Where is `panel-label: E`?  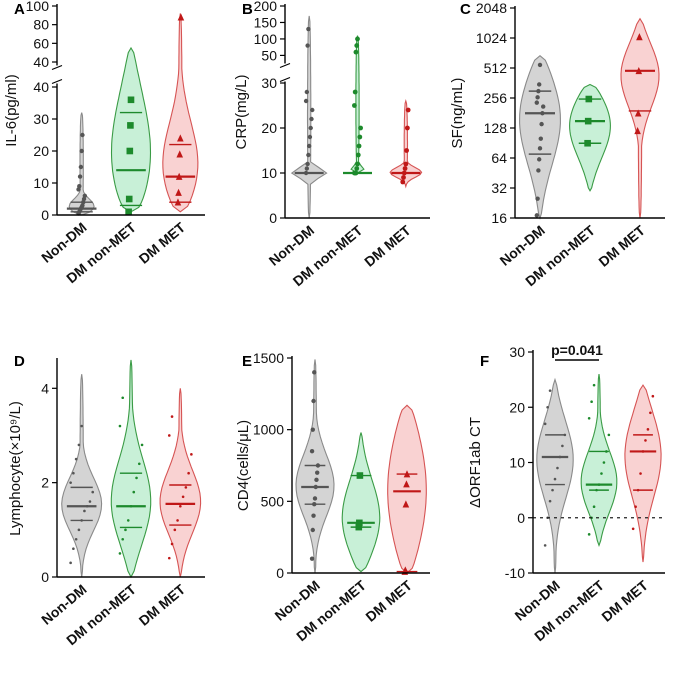 panel-label: E is located at coordinates (247, 361).